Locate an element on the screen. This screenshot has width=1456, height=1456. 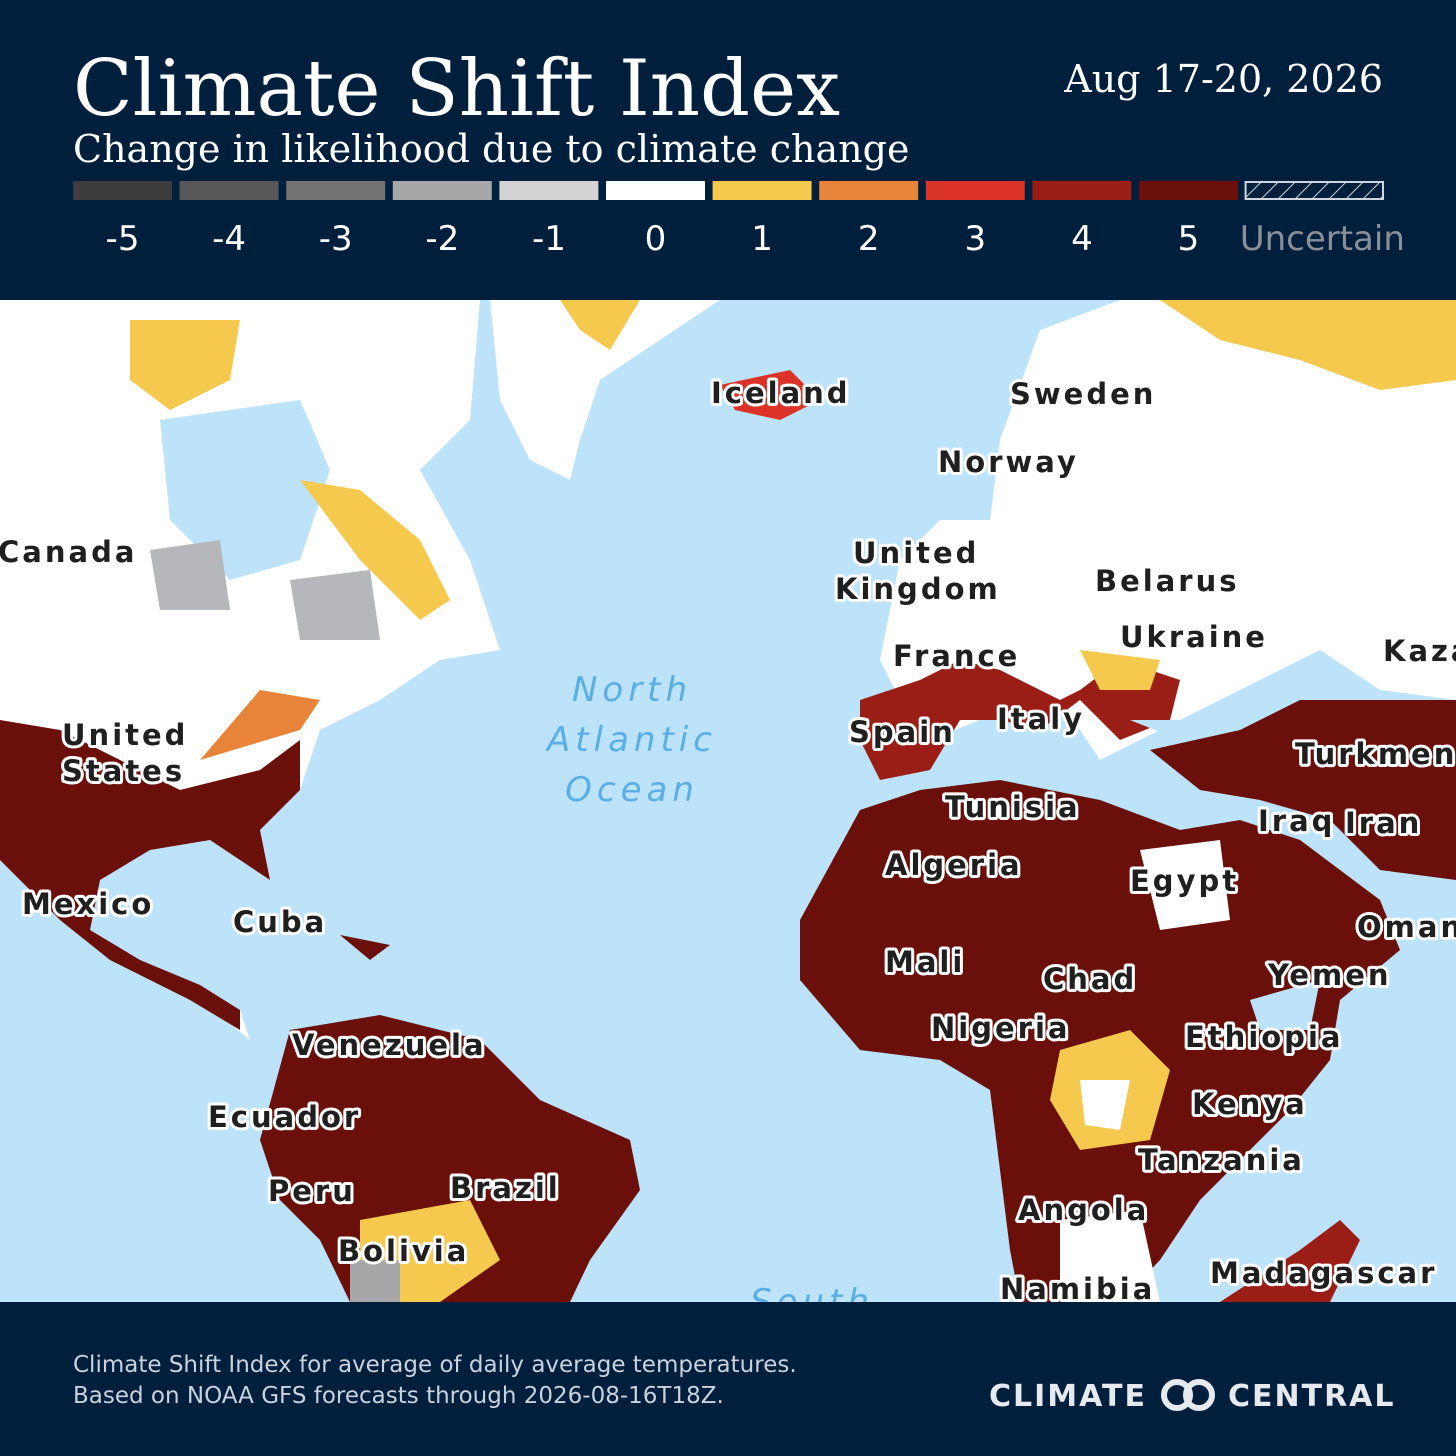
country-label: Cuba is located at coordinates (280, 922).